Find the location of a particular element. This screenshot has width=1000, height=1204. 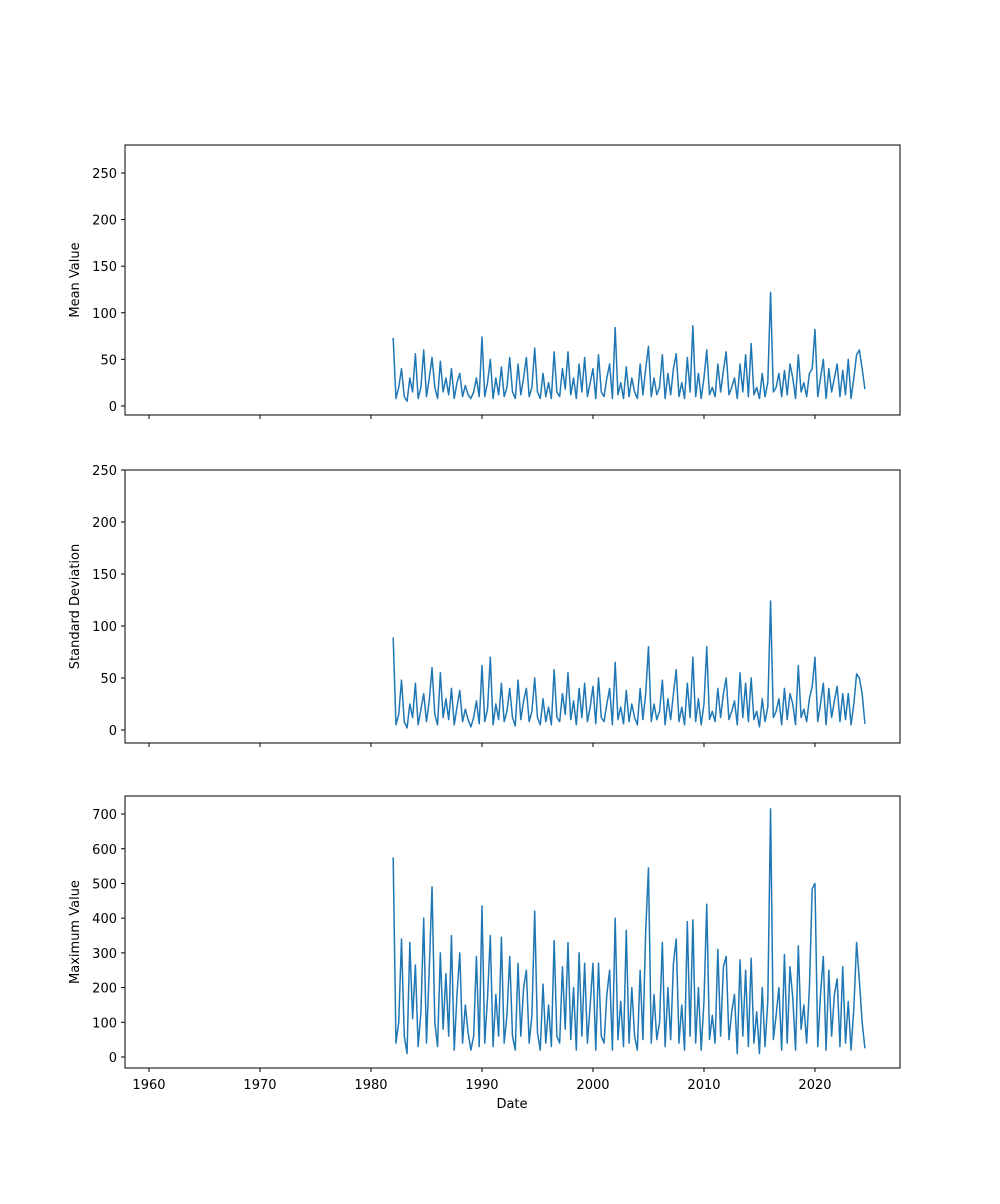

x-tick-label: 1990 is located at coordinates (481, 1085).